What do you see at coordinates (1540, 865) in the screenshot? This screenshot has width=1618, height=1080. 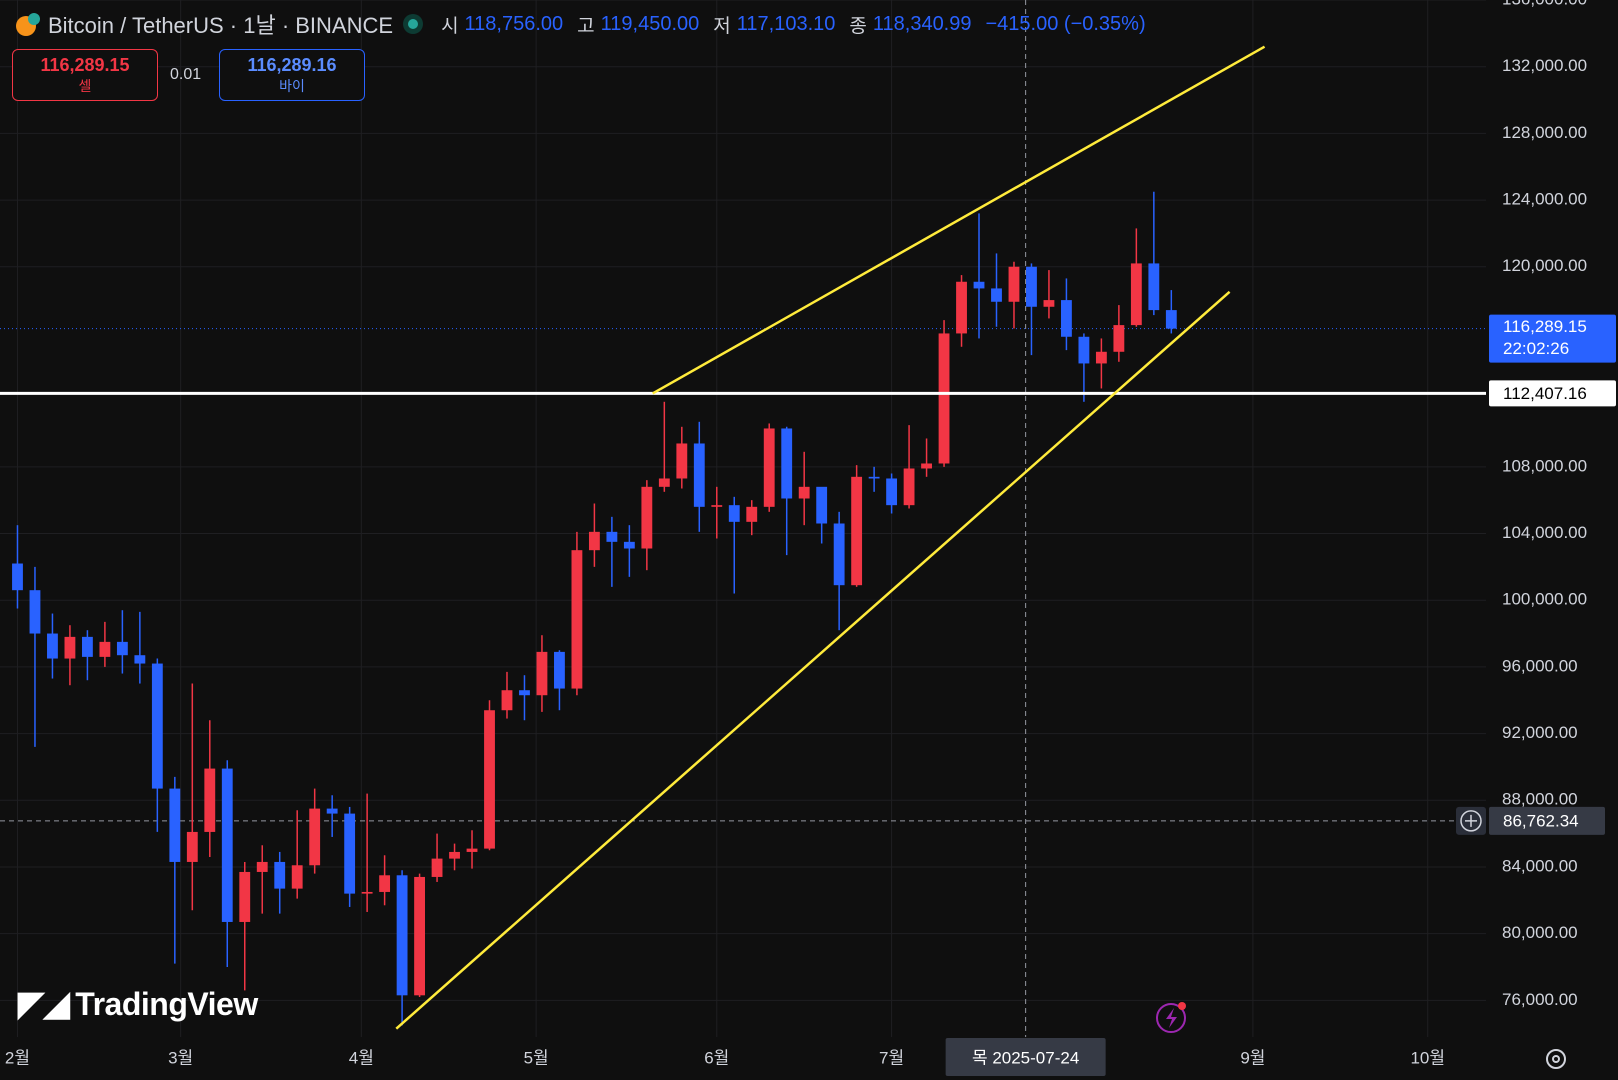 I see `y-tick-label: 84,000.00` at bounding box center [1540, 865].